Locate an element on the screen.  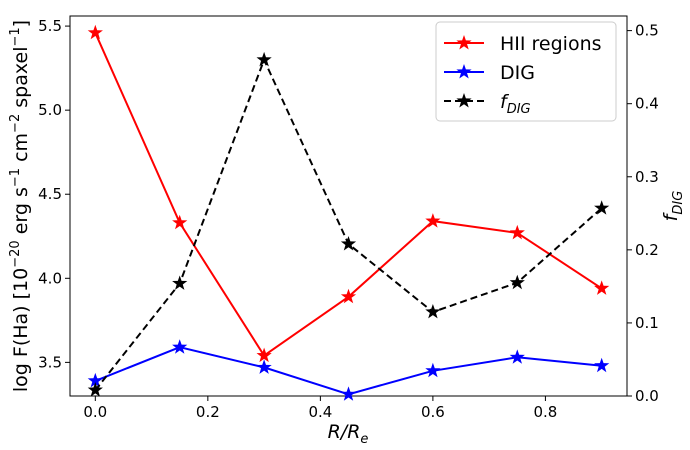
x-tick-label: 0.6 is located at coordinates (433, 412).